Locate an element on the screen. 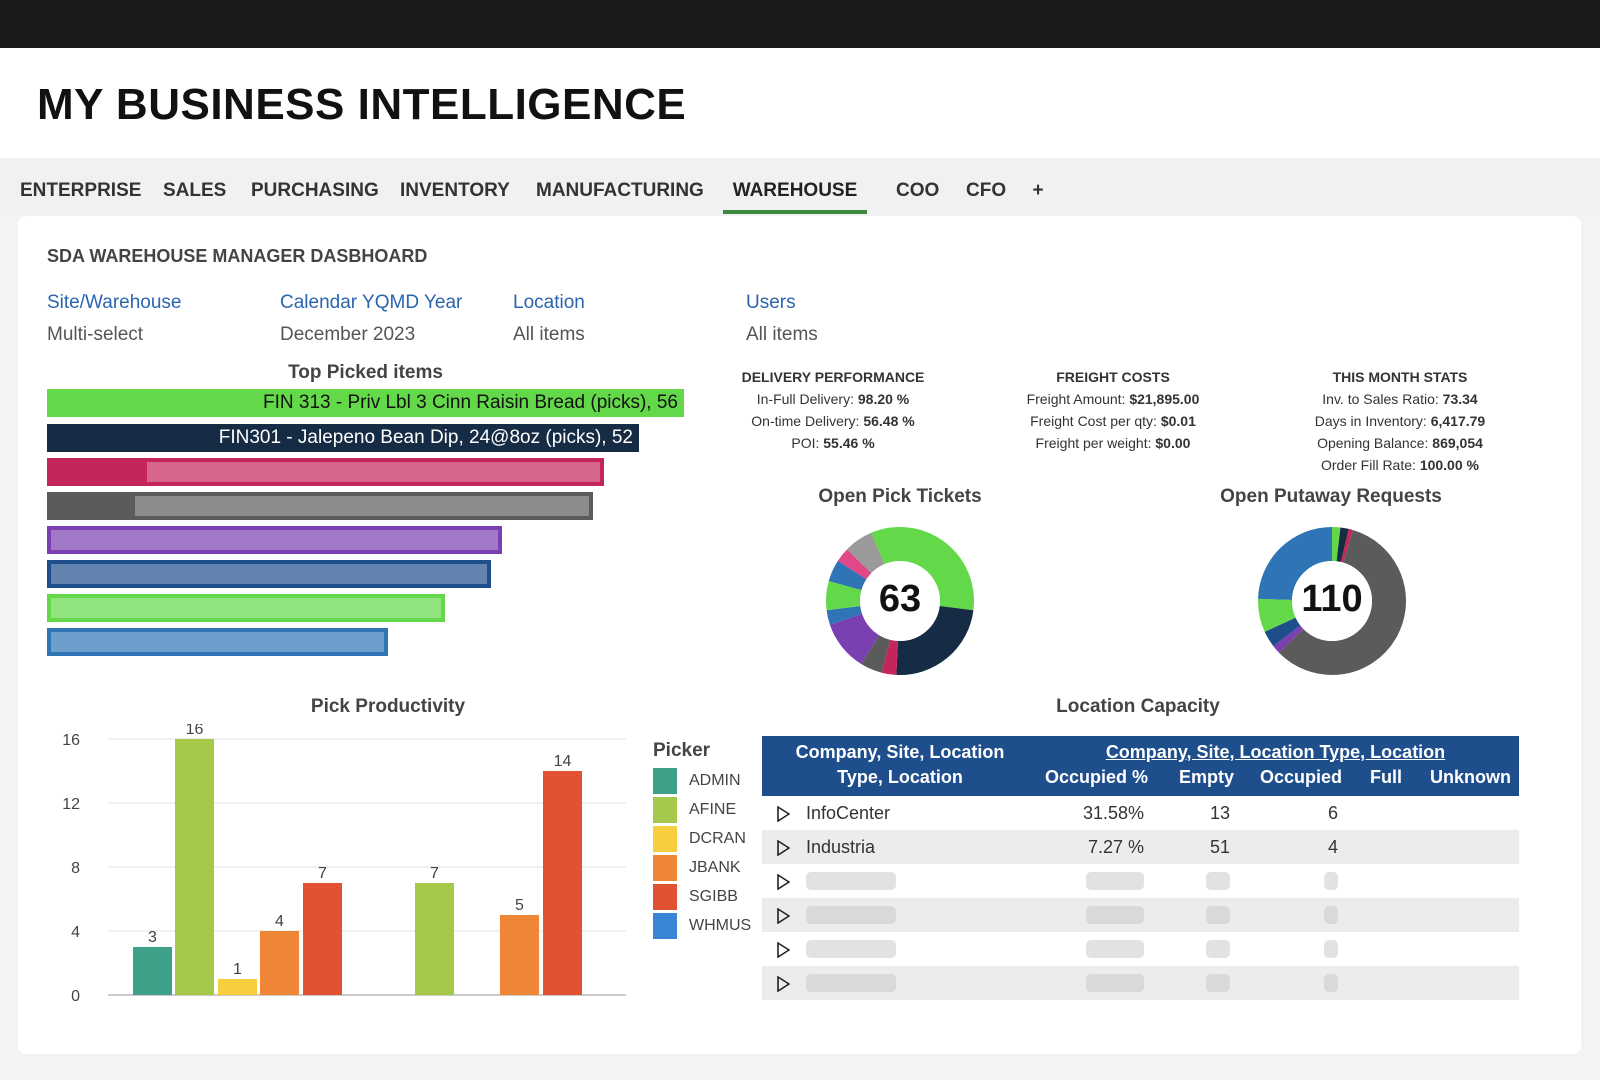 The width and height of the screenshot is (1600, 1080). filter-location: Location All items is located at coordinates (549, 319).